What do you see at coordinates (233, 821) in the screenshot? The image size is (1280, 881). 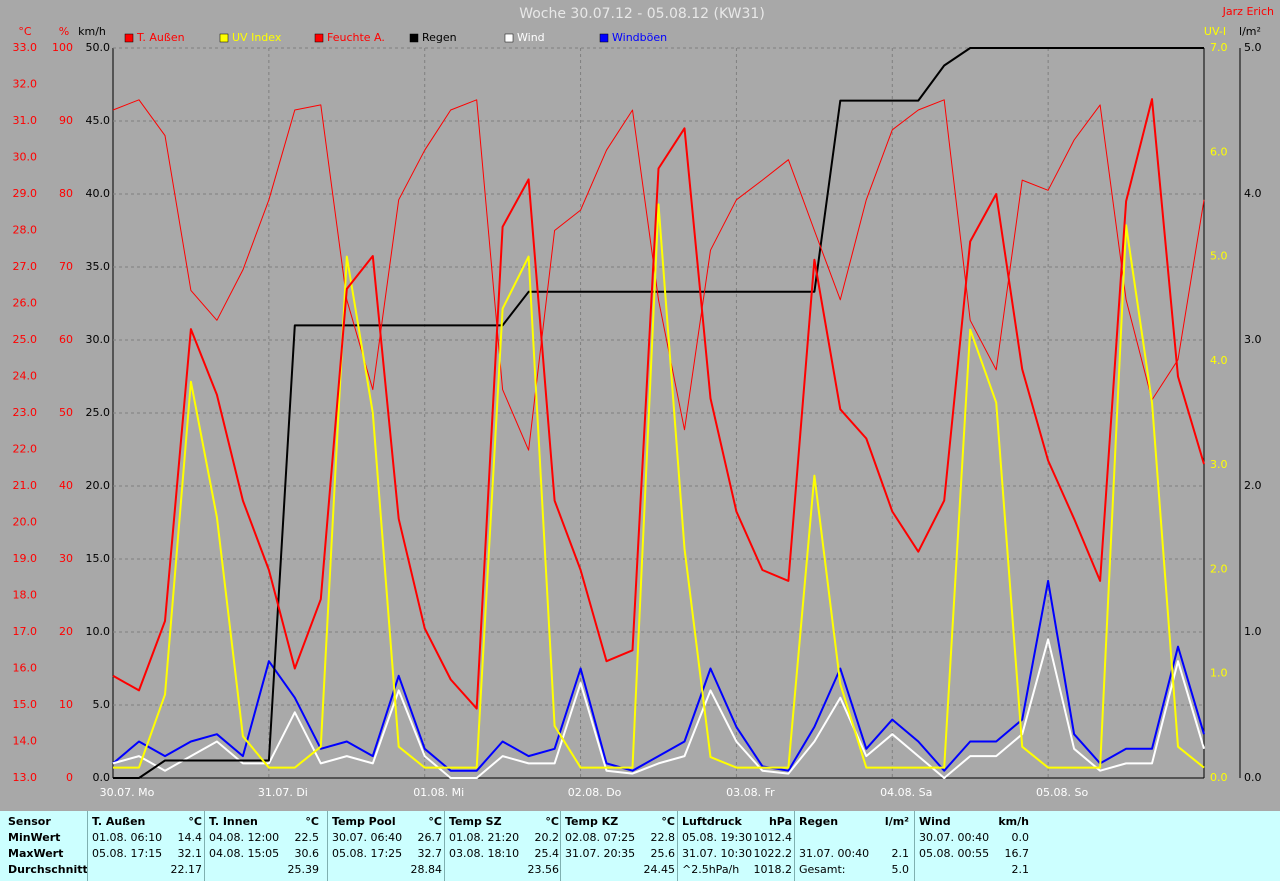 I see `group-name: T. Innen` at bounding box center [233, 821].